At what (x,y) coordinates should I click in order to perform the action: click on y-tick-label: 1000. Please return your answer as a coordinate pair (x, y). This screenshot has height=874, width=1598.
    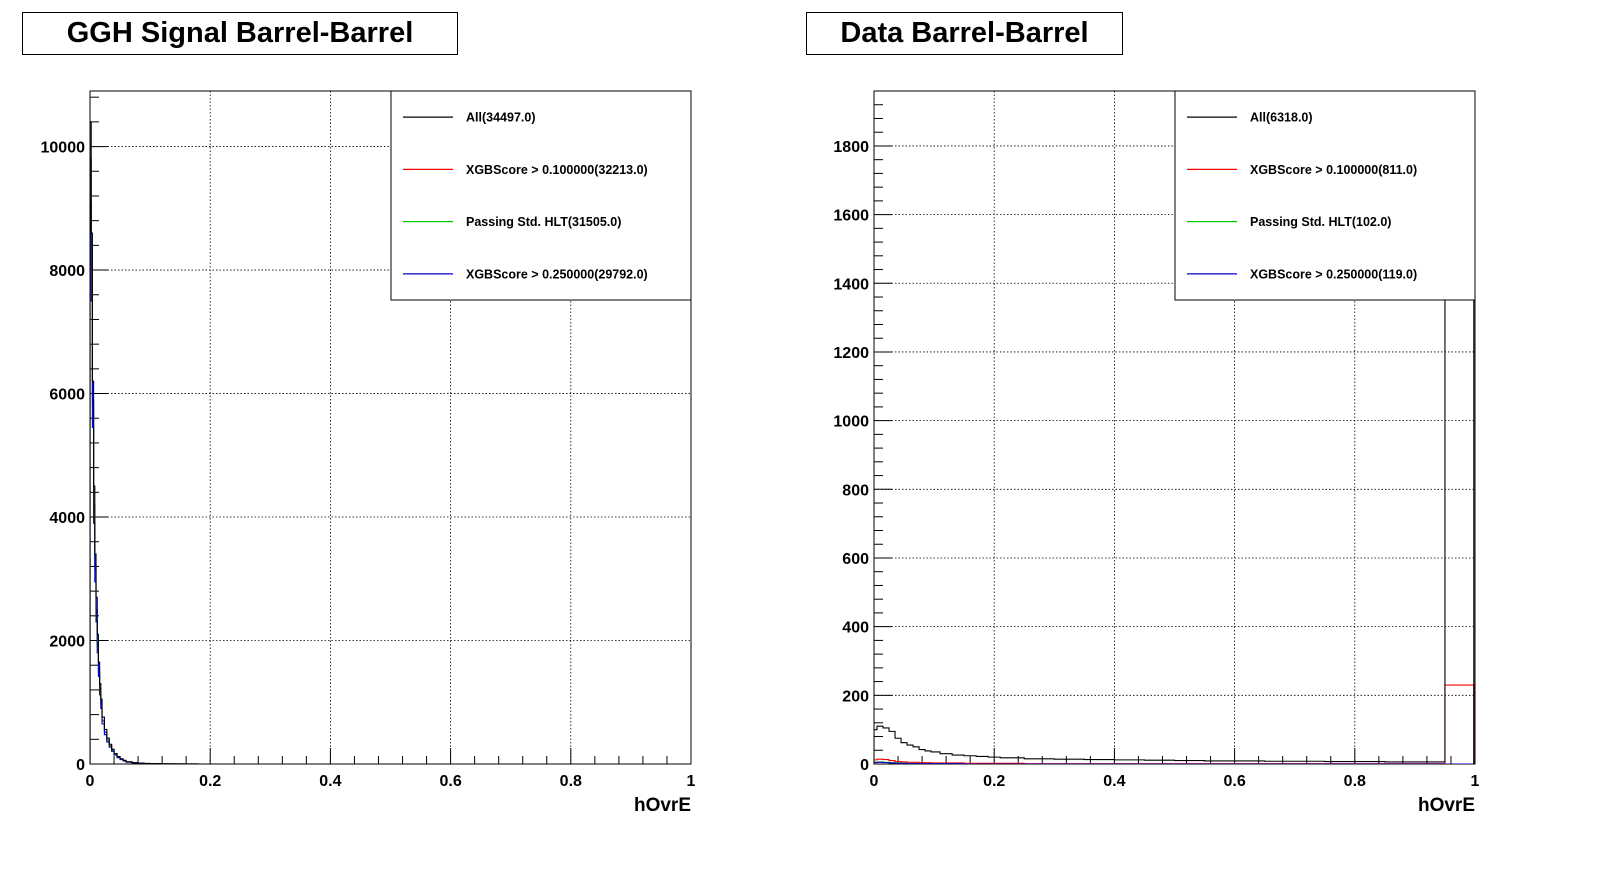
    Looking at the image, I should click on (851, 422).